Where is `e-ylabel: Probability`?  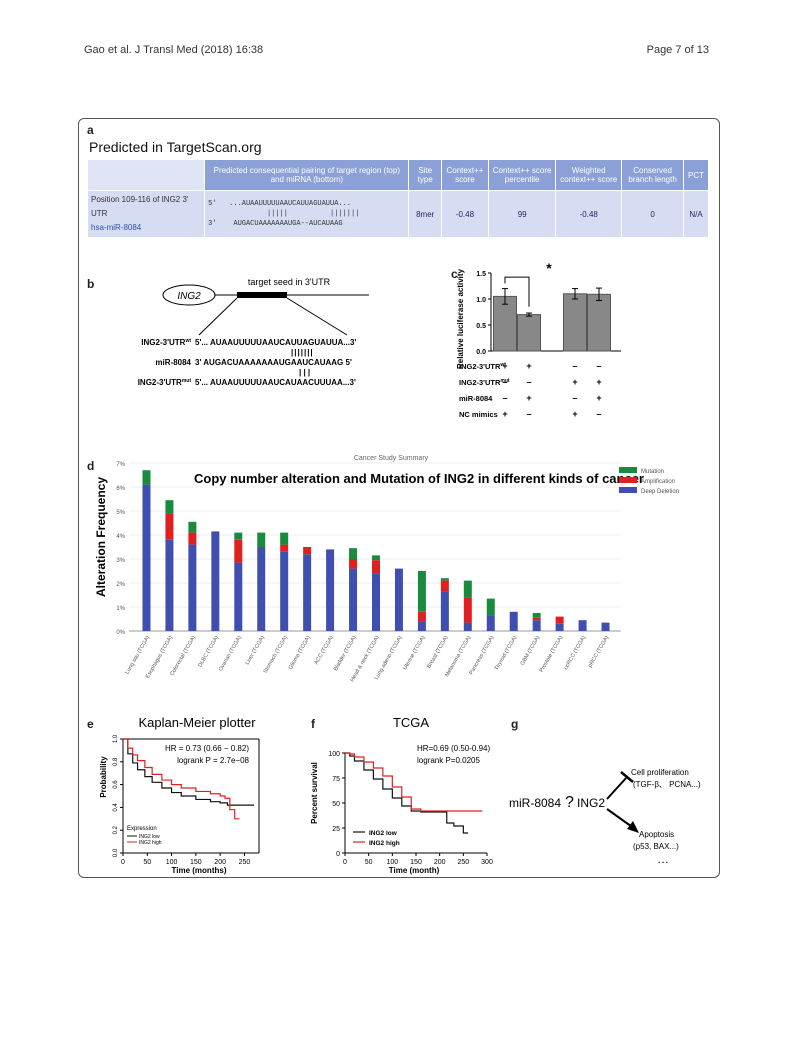
e-ylabel: Probability is located at coordinates (103, 777).